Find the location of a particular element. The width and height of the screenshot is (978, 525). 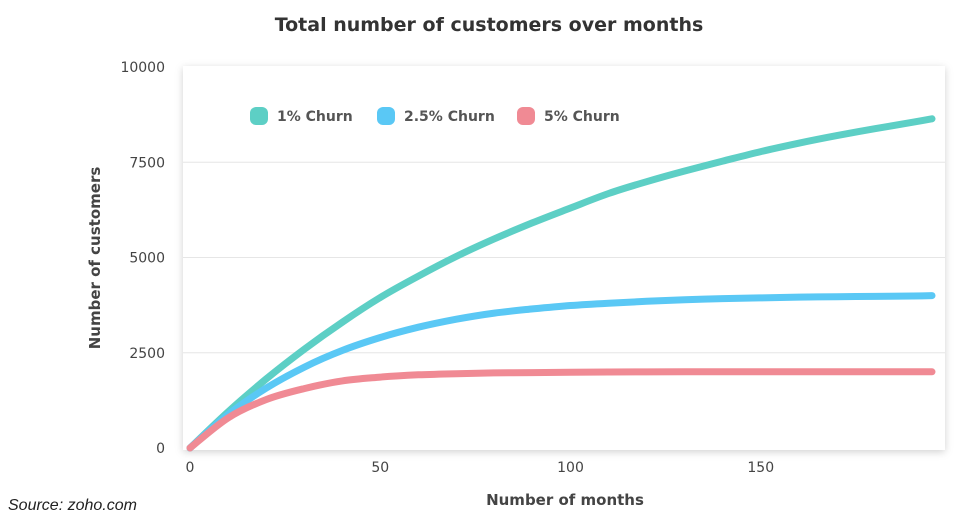

x-tick-label: 50 is located at coordinates (380, 468).